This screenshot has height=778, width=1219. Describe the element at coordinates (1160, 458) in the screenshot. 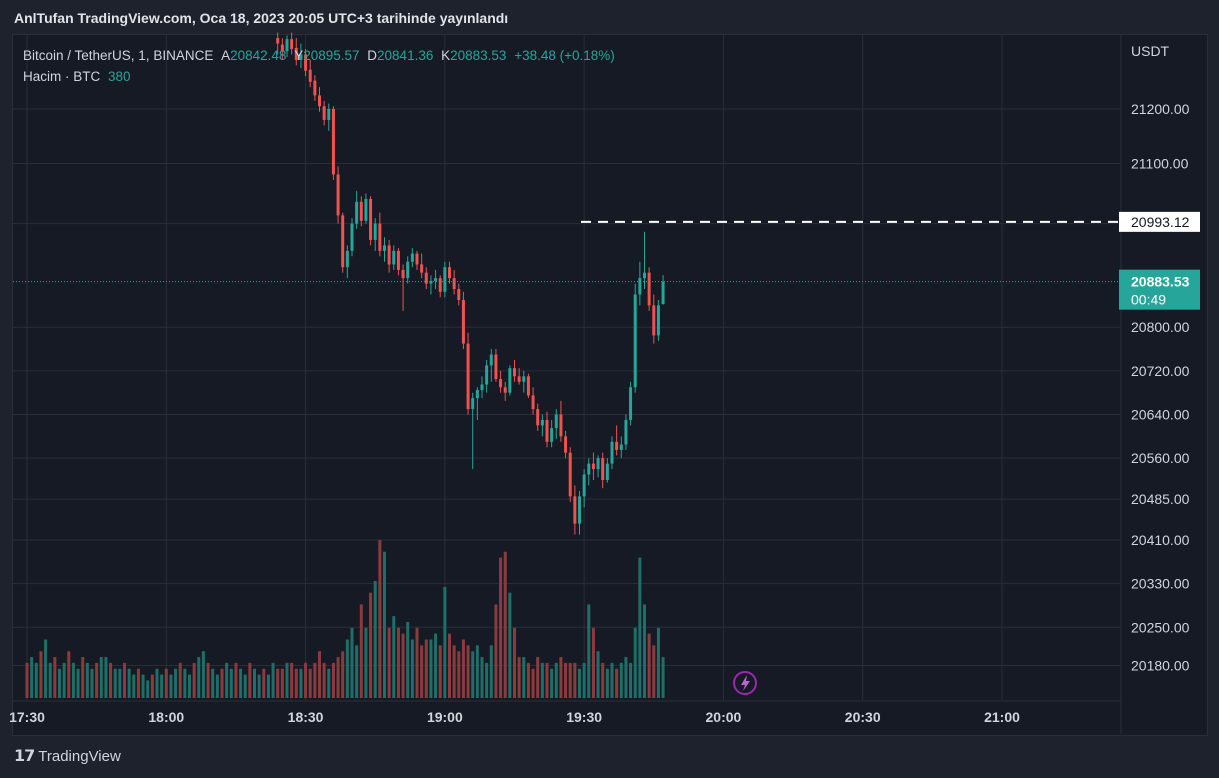

I see `price-tick-label: 20560.00` at that location.